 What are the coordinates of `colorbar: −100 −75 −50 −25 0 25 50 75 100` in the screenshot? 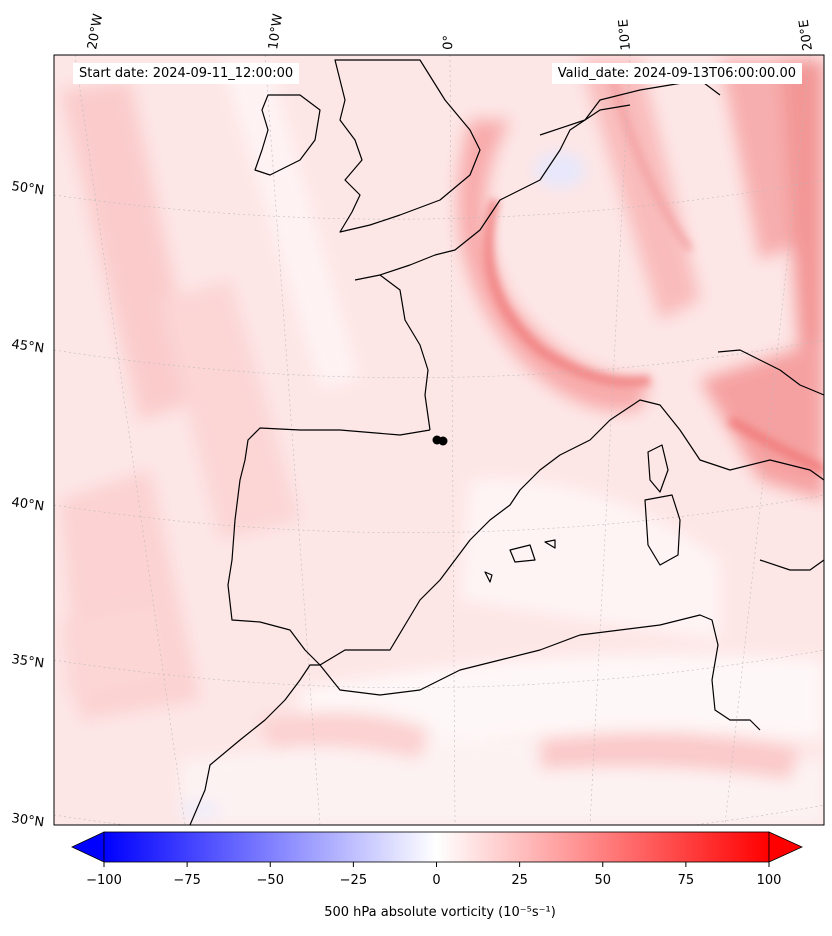 It's located at (437, 859).